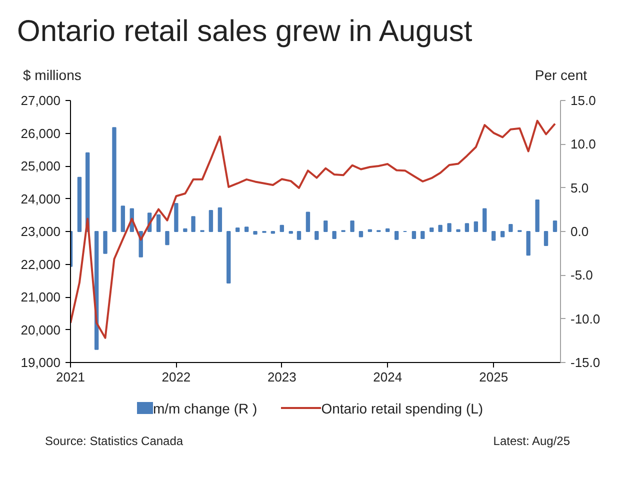  I want to click on y-axis-title: $ millions, so click(52, 75).